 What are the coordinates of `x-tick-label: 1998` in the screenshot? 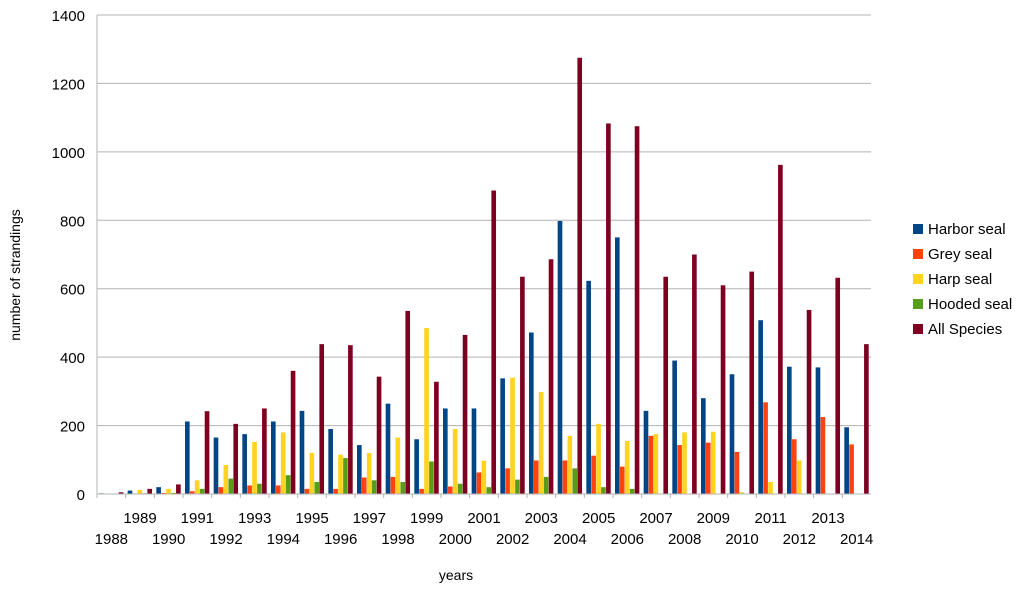 It's located at (397, 539).